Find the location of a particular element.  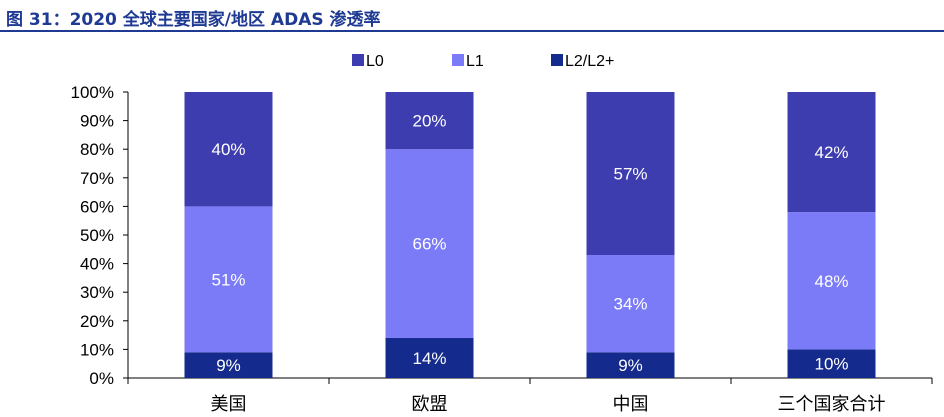

data-label-l1: 51% is located at coordinates (228, 279).